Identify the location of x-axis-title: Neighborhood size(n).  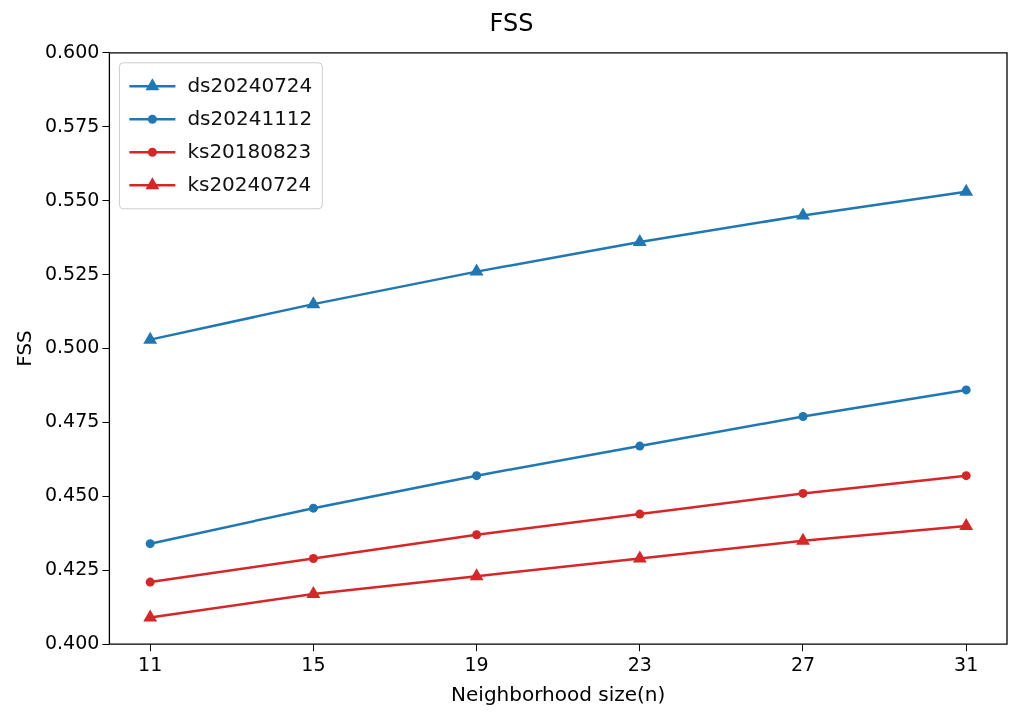
(558, 694).